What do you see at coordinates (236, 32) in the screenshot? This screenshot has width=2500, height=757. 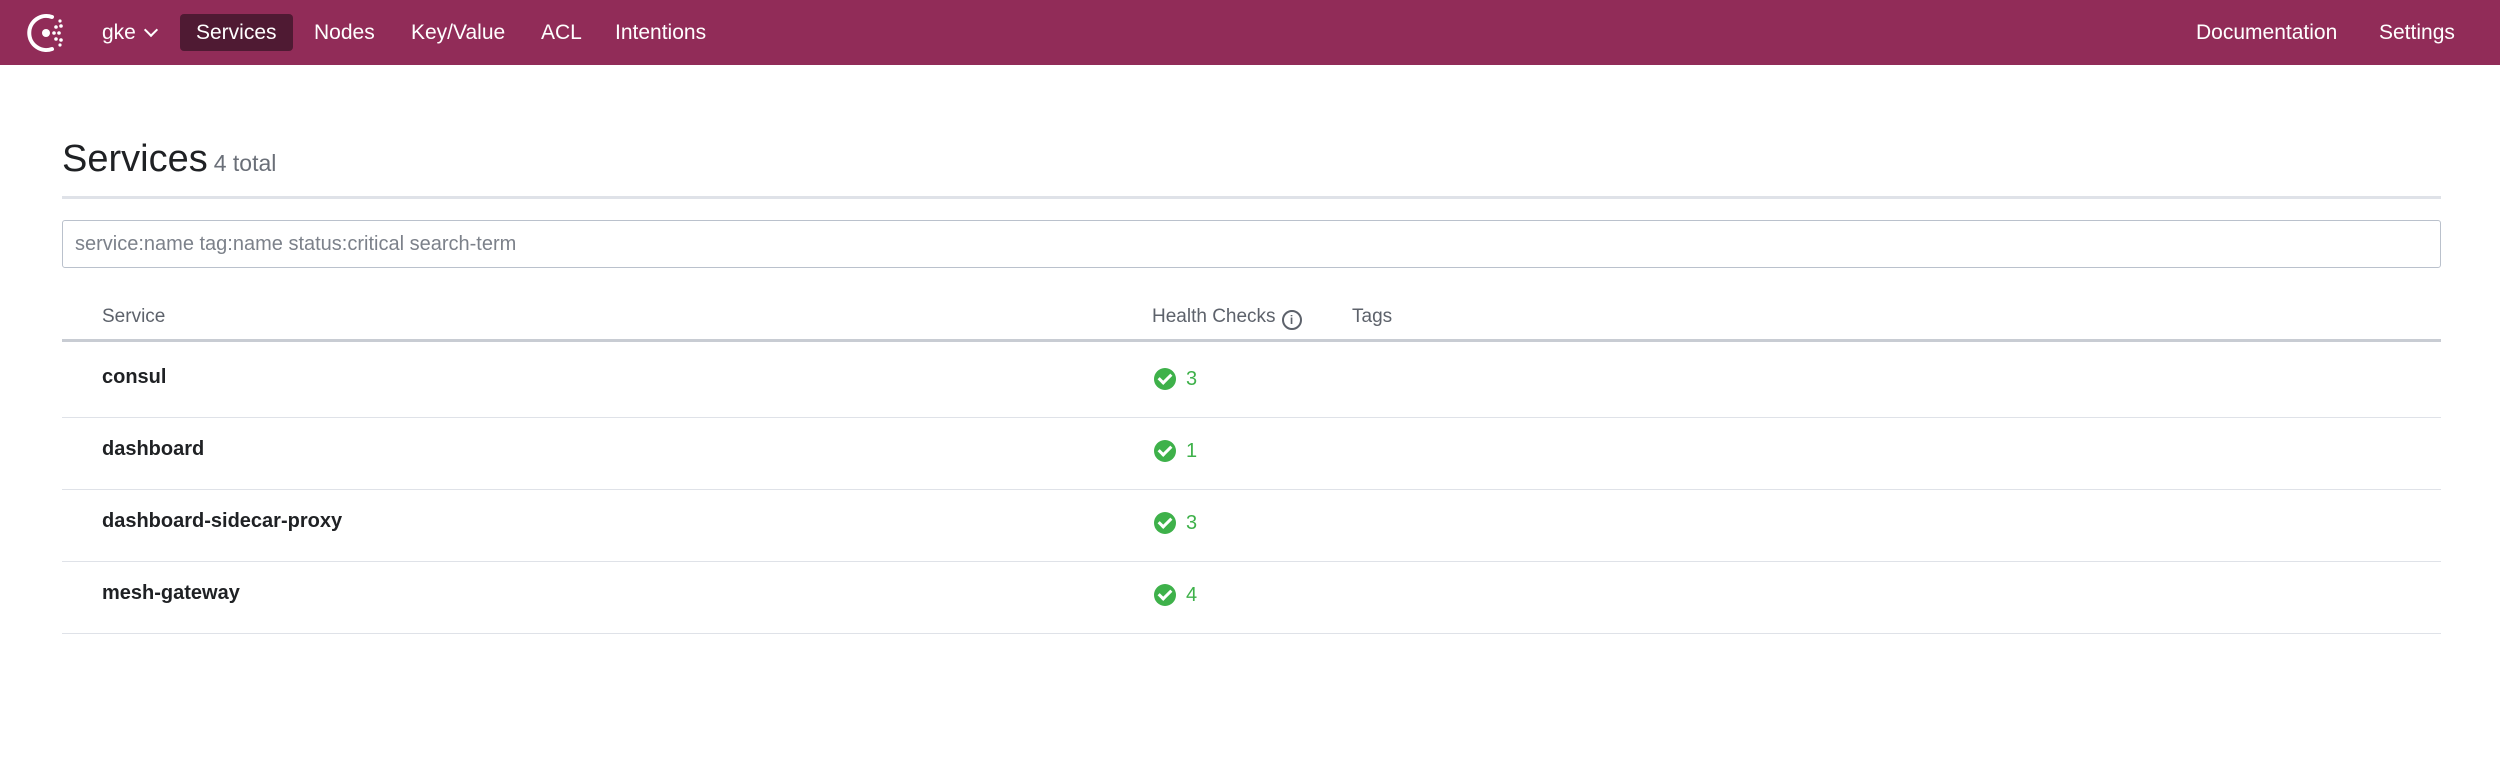 I see `nav-services: Services` at bounding box center [236, 32].